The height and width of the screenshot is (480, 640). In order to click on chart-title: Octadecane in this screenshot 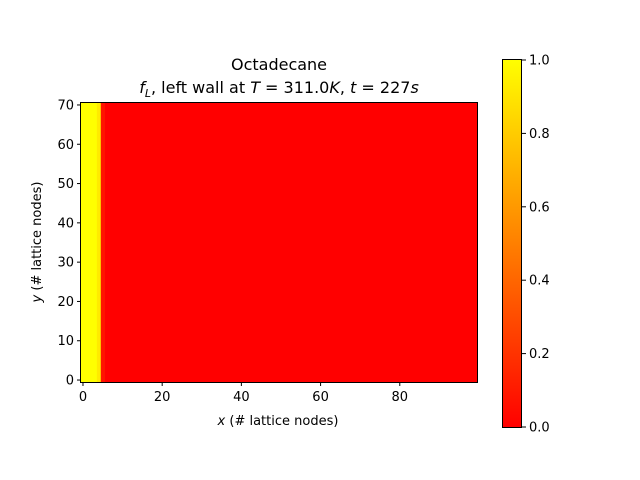, I will do `click(279, 64)`.